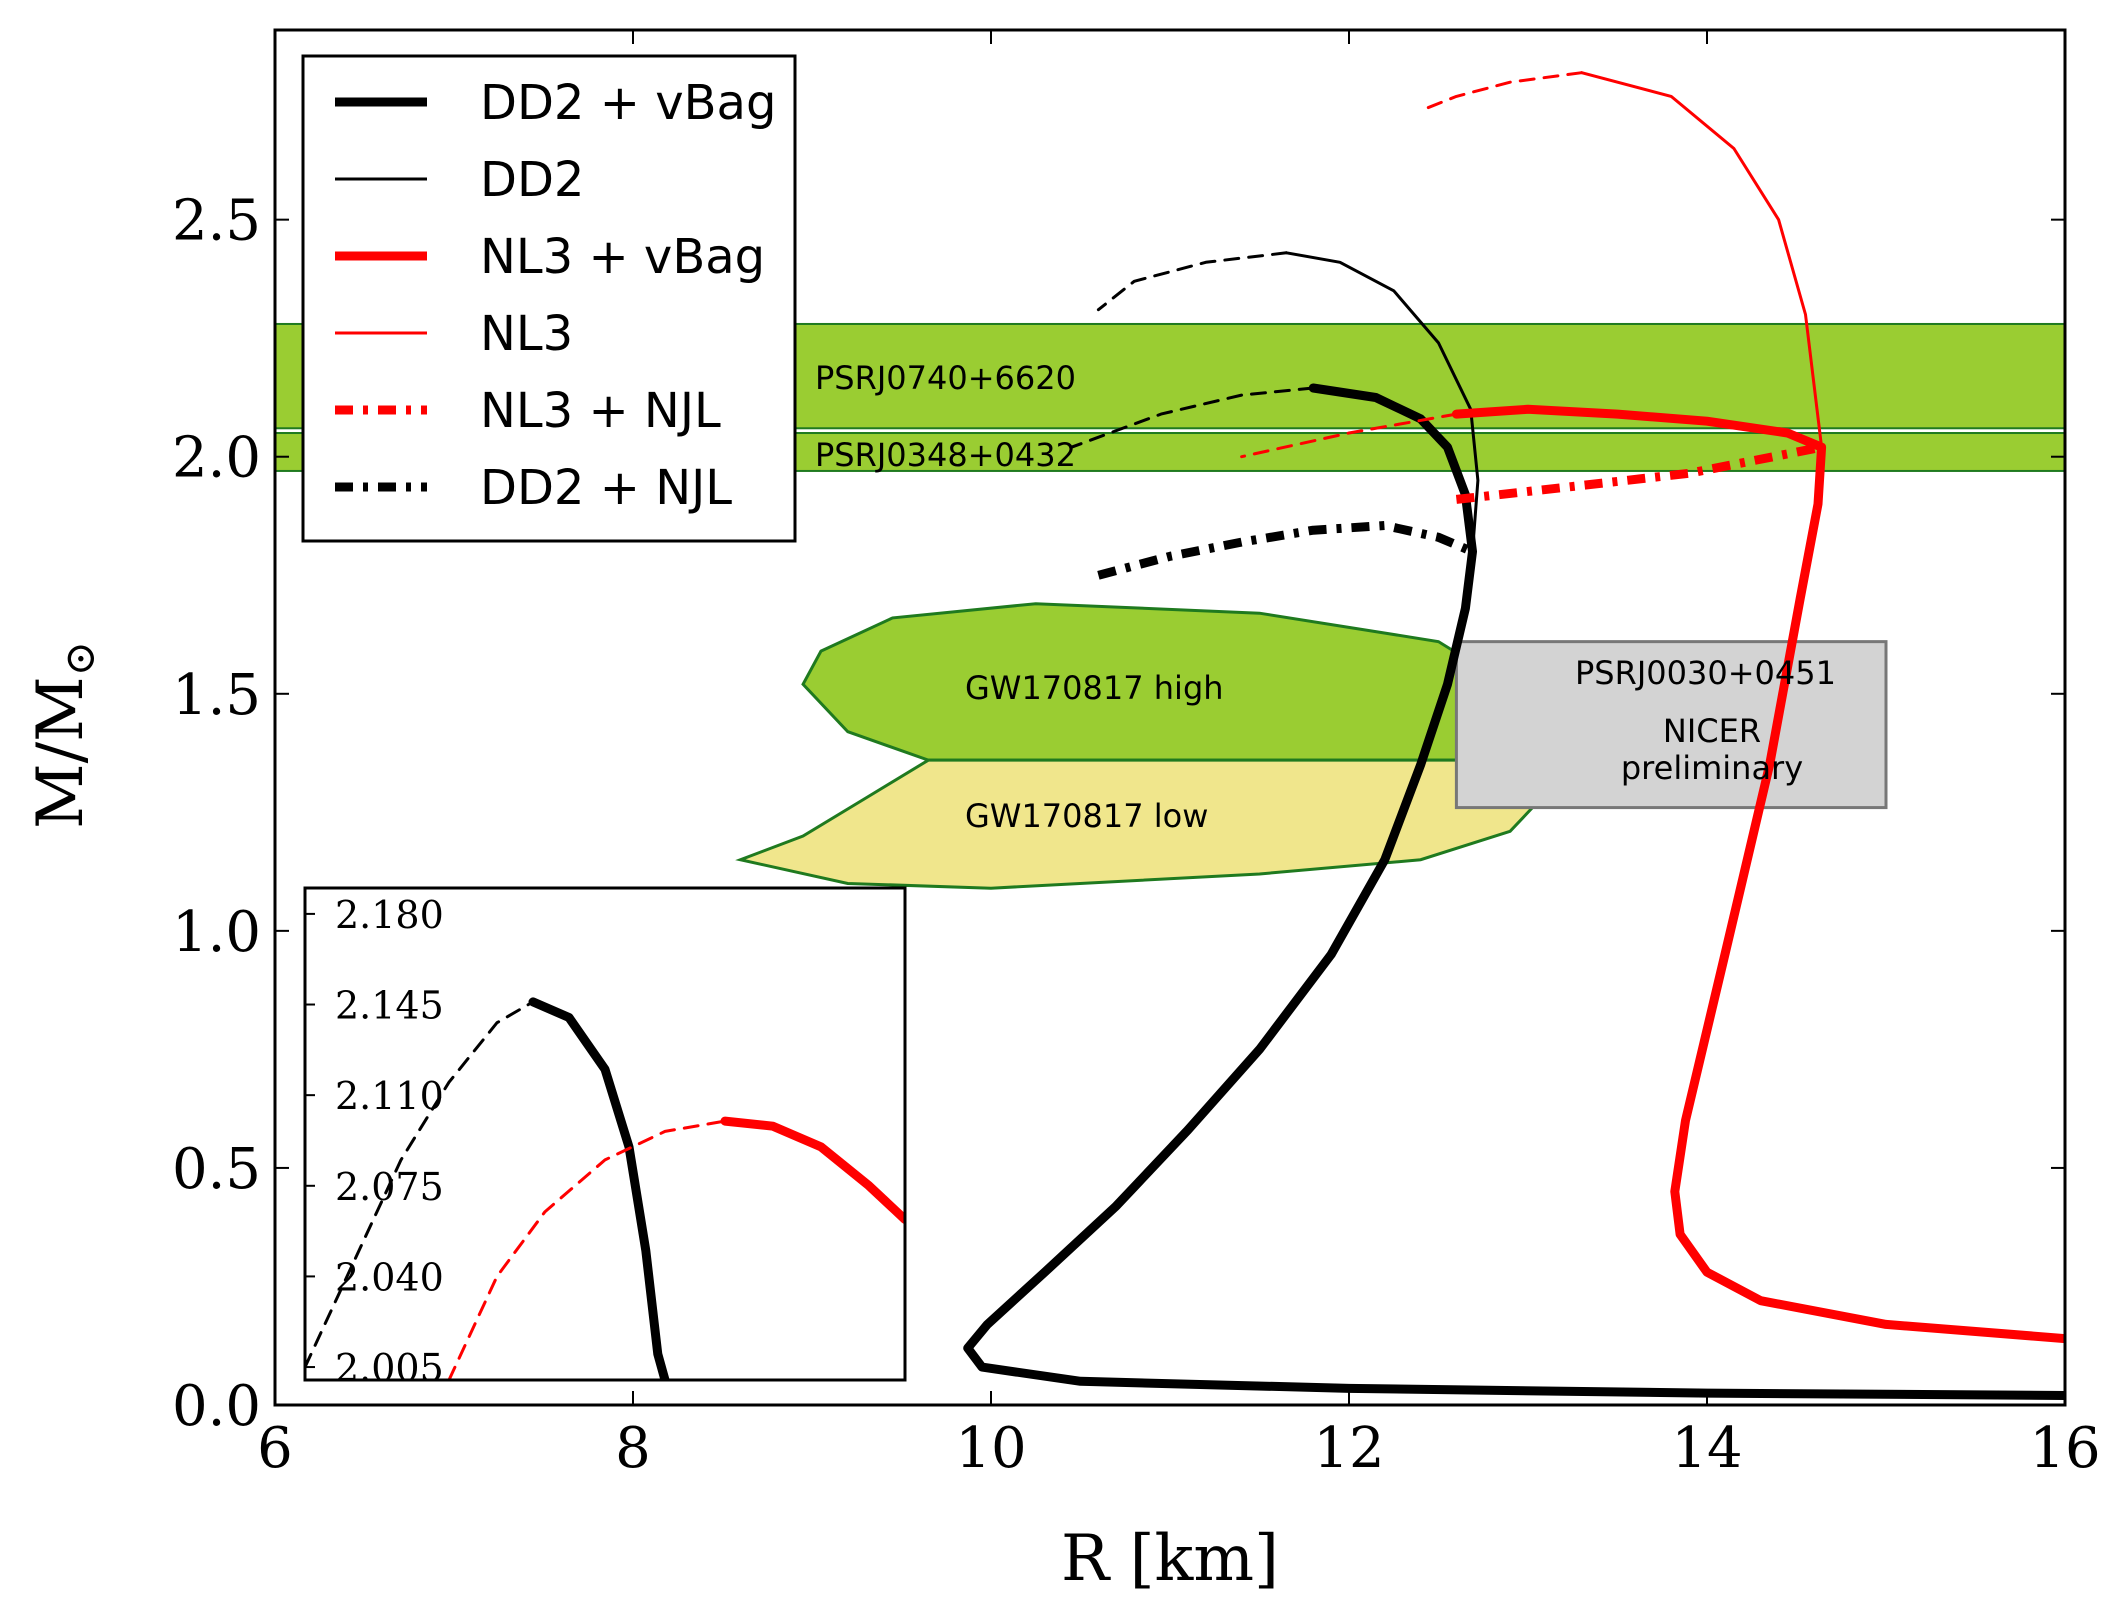 The height and width of the screenshot is (1621, 2123). Describe the element at coordinates (389, 1187) in the screenshot. I see `inset-y-tick-label: 2.075` at that location.